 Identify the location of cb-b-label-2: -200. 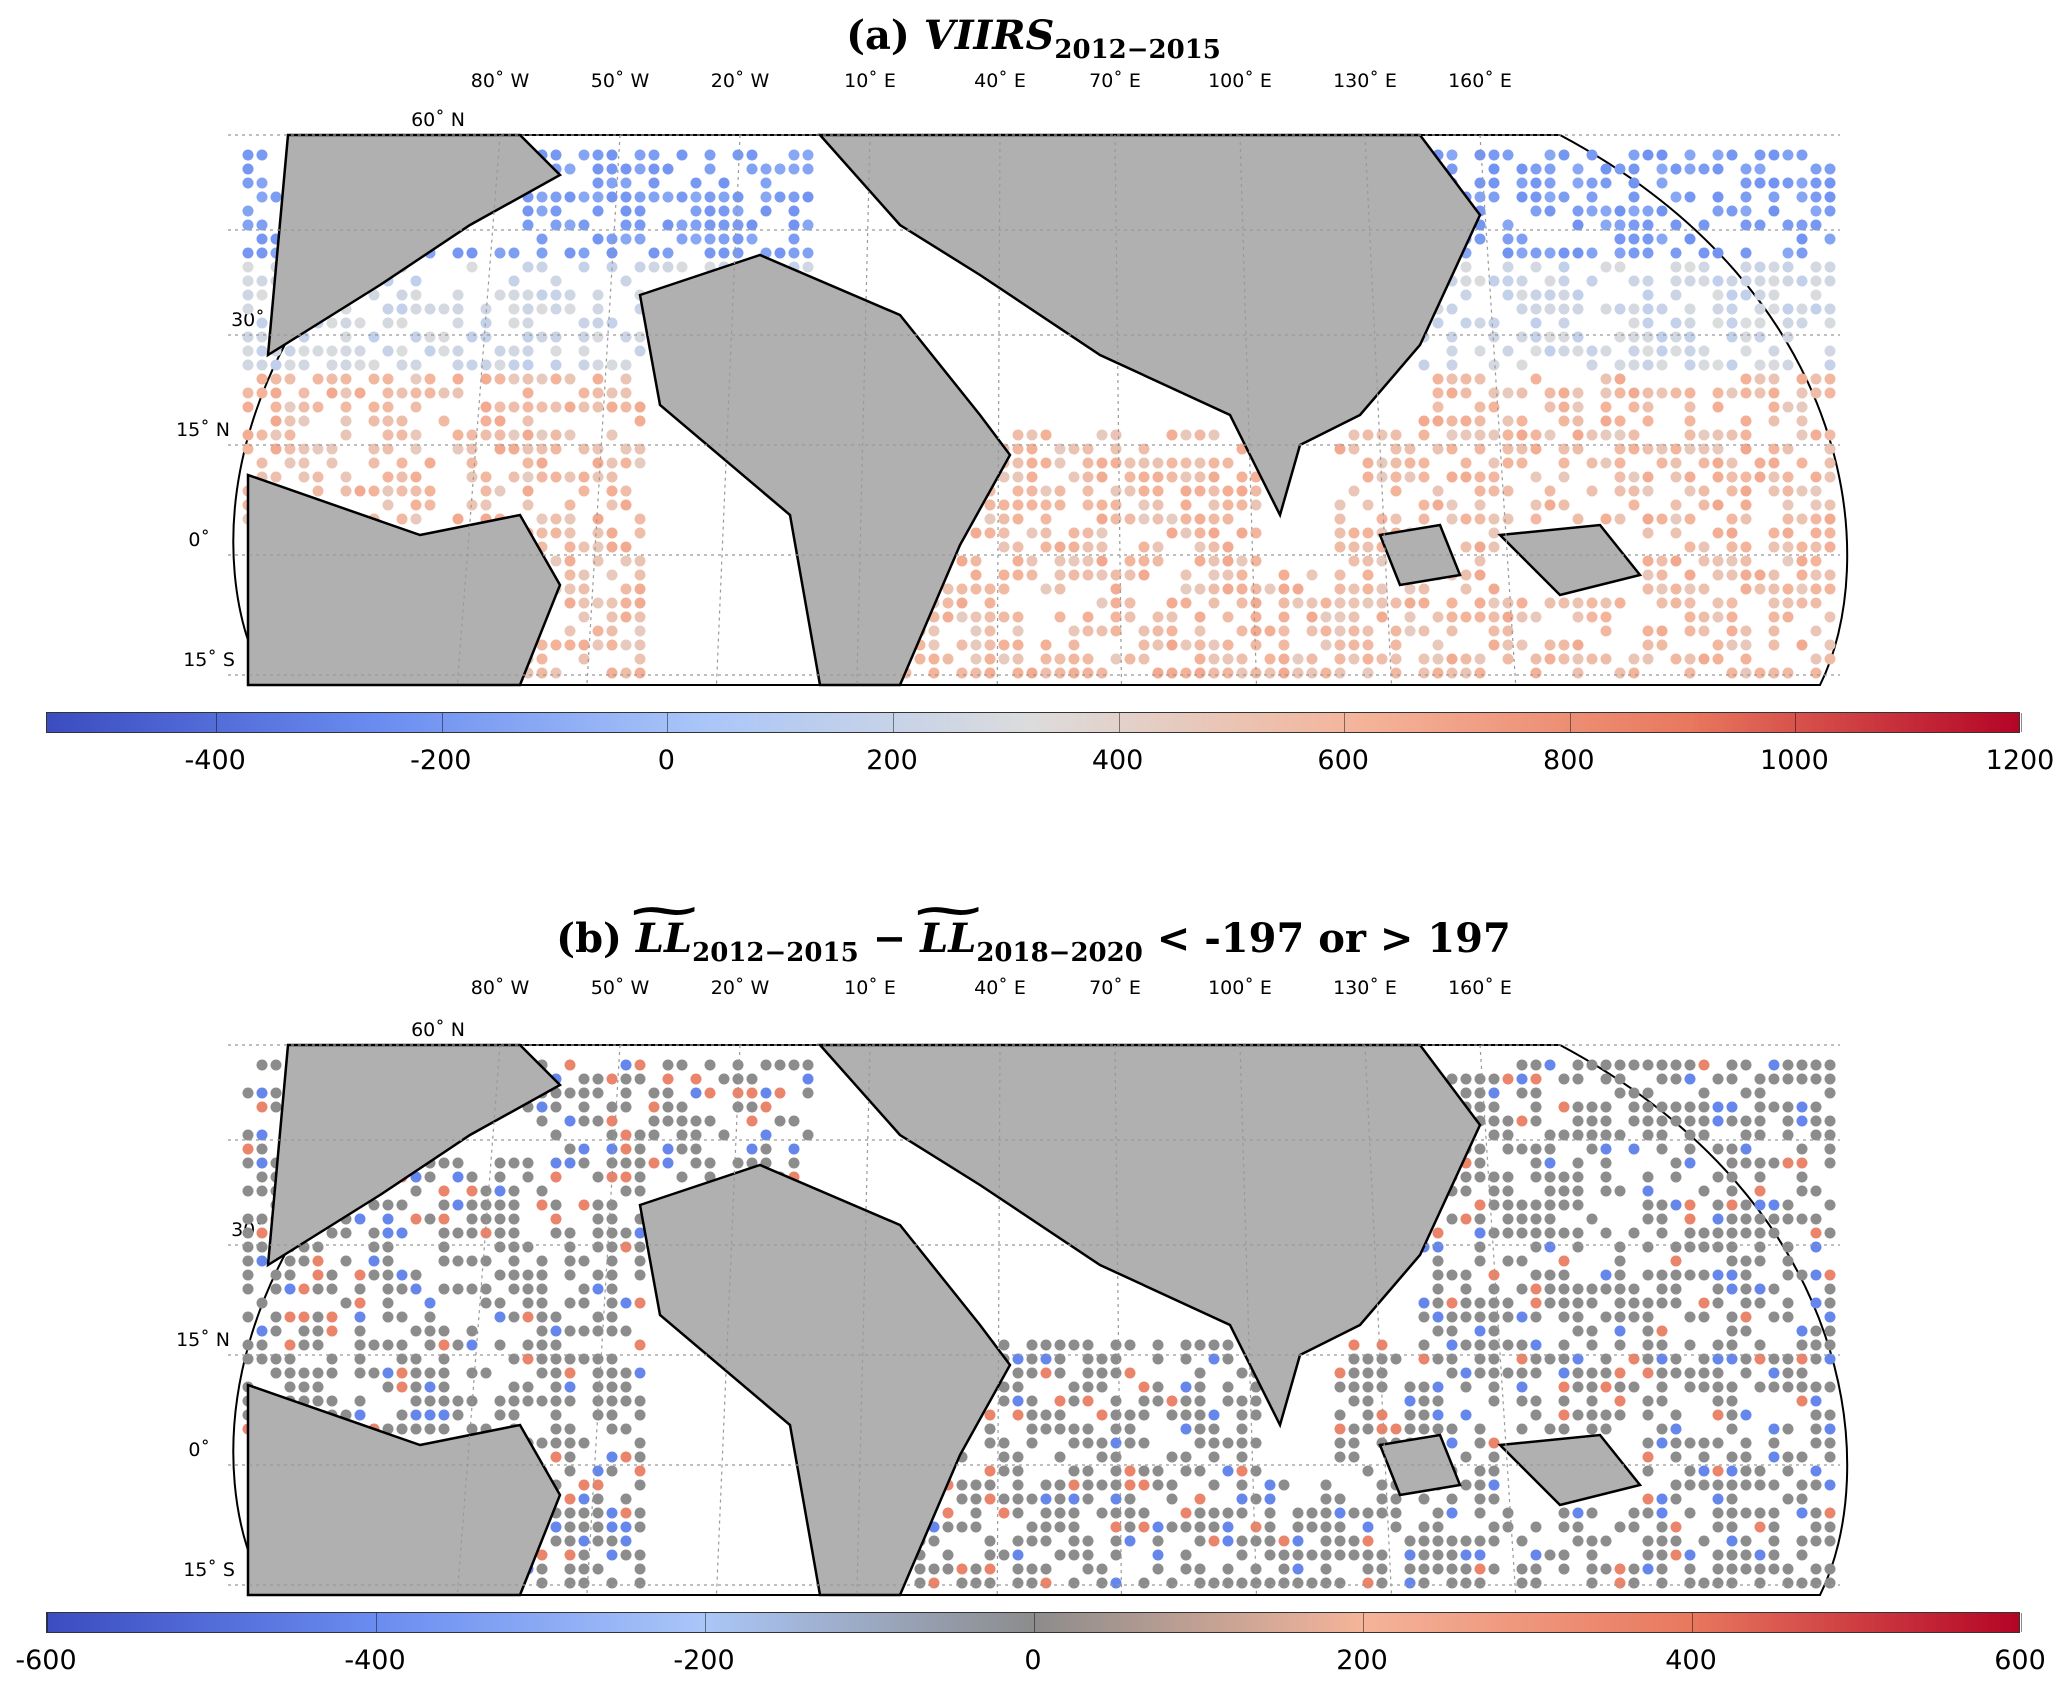
(704, 1660).